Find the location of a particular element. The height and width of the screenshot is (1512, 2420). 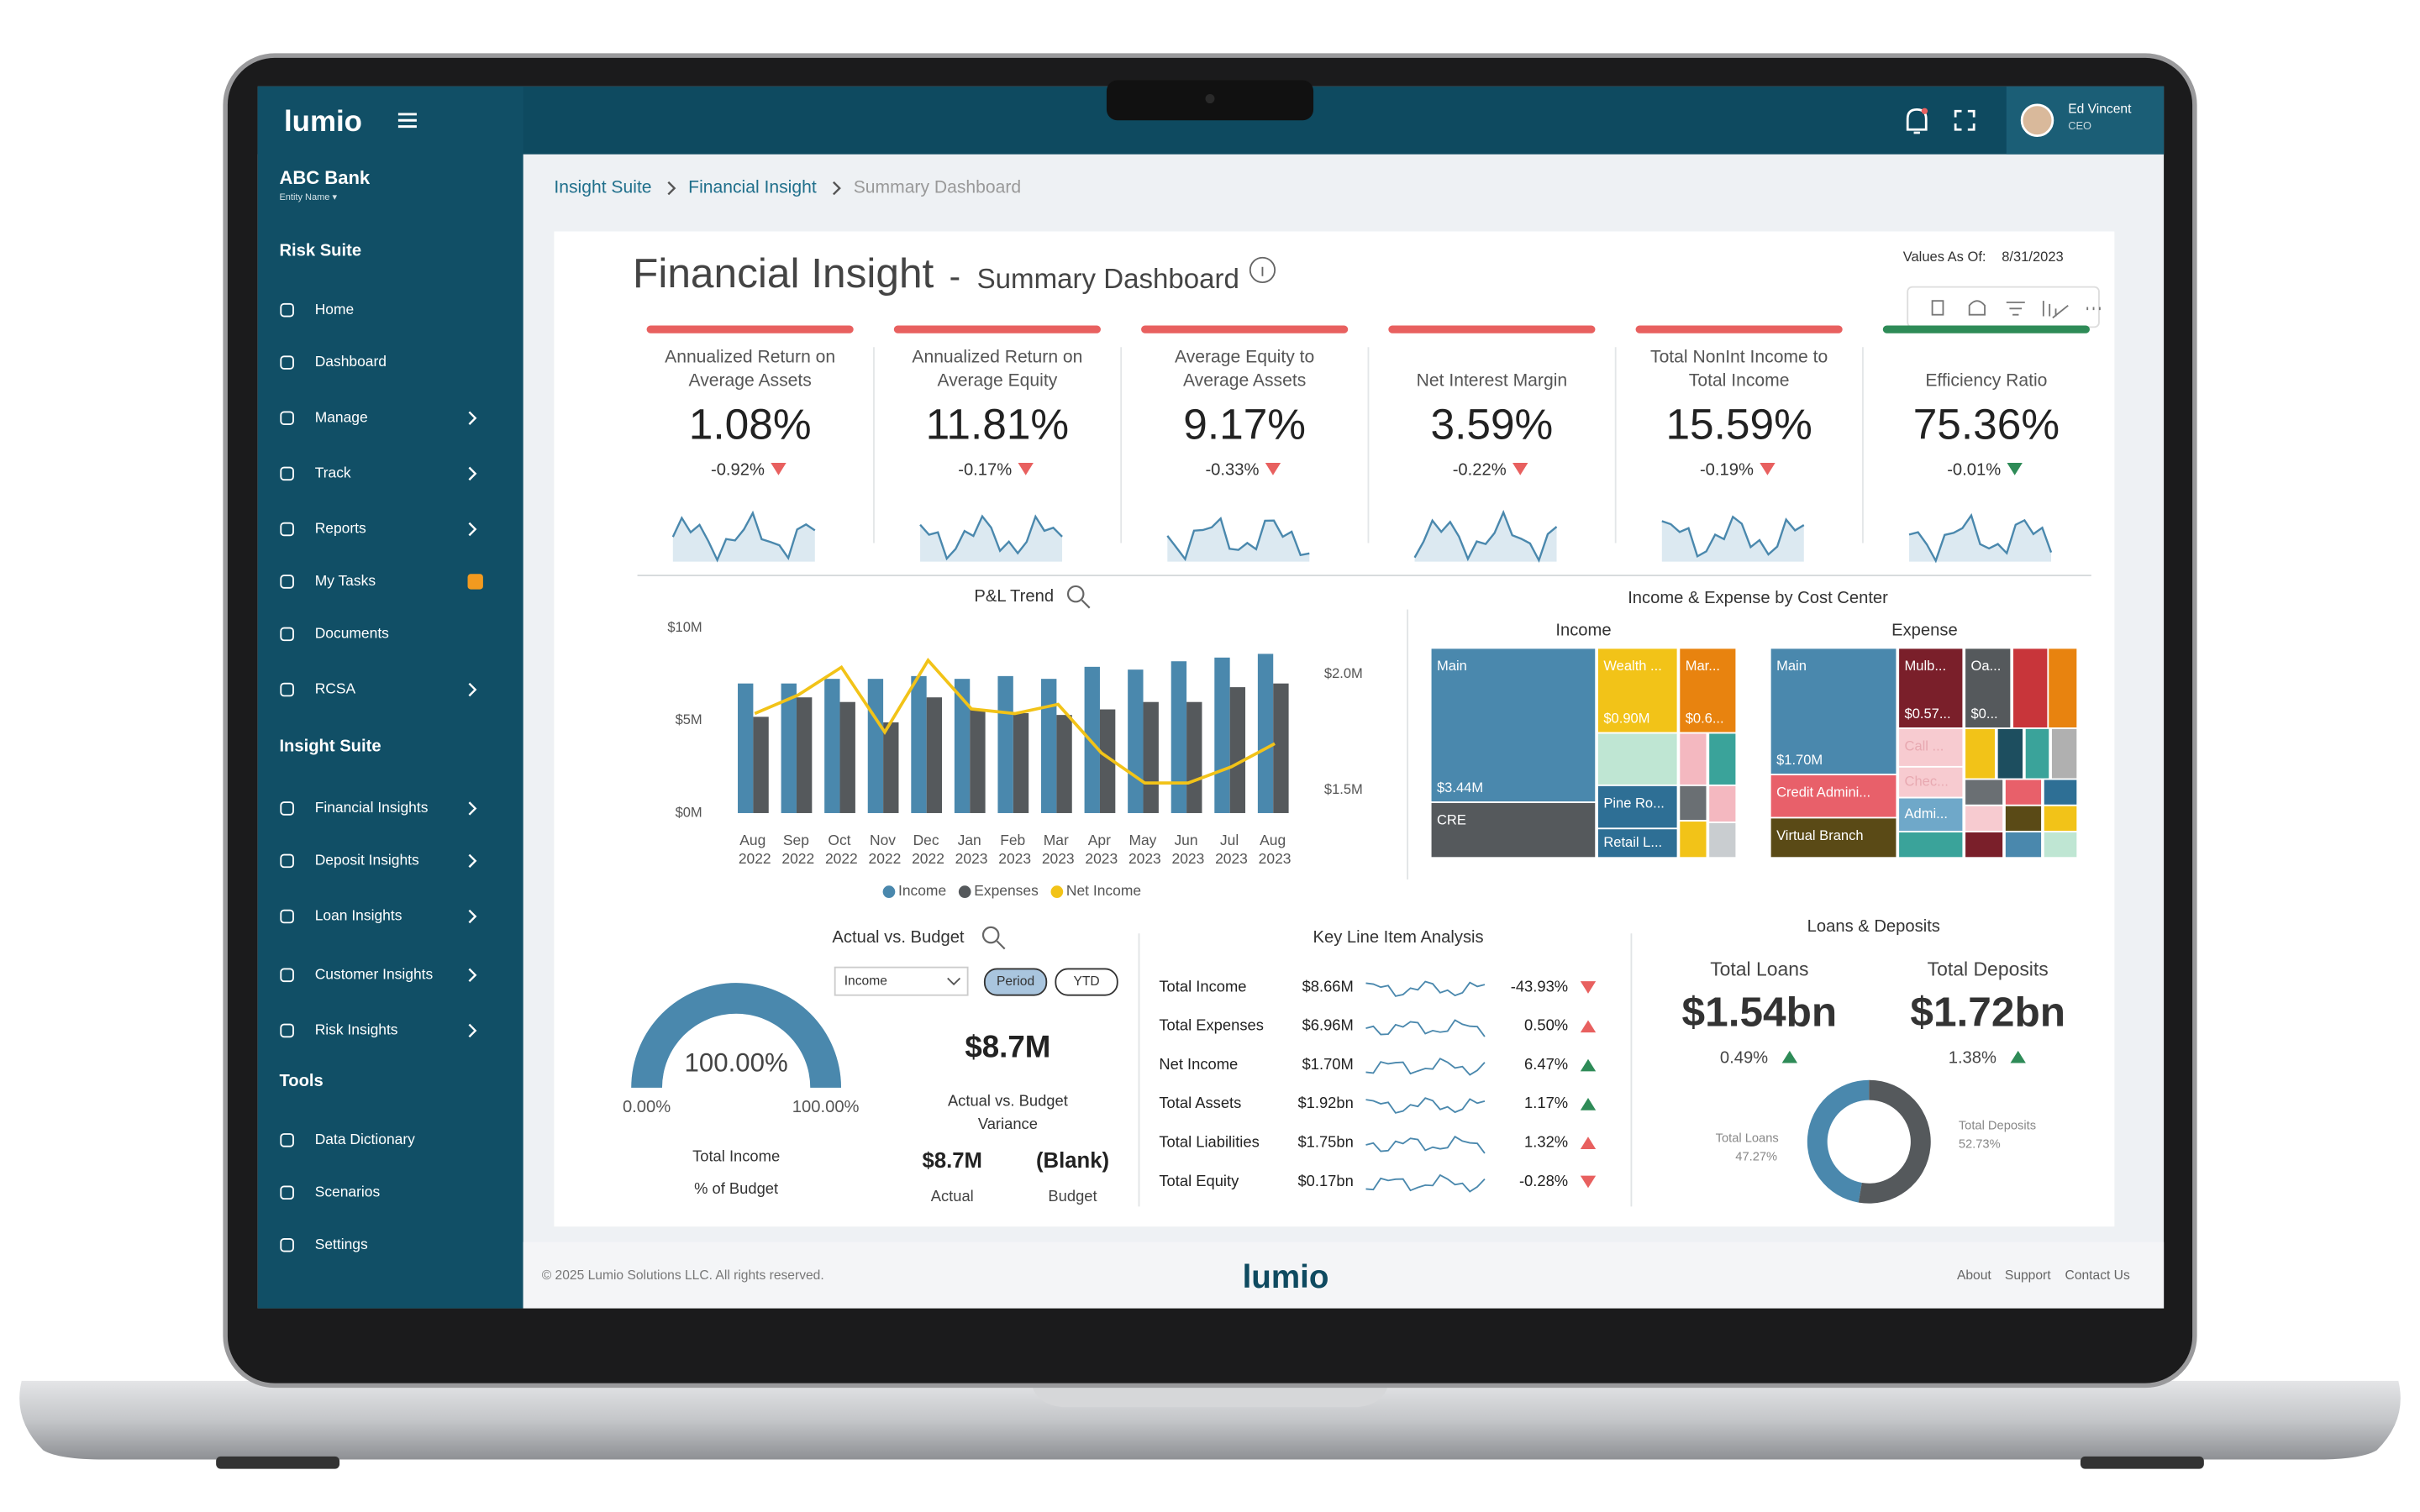

footer-link: Support is located at coordinates (2028, 1275).